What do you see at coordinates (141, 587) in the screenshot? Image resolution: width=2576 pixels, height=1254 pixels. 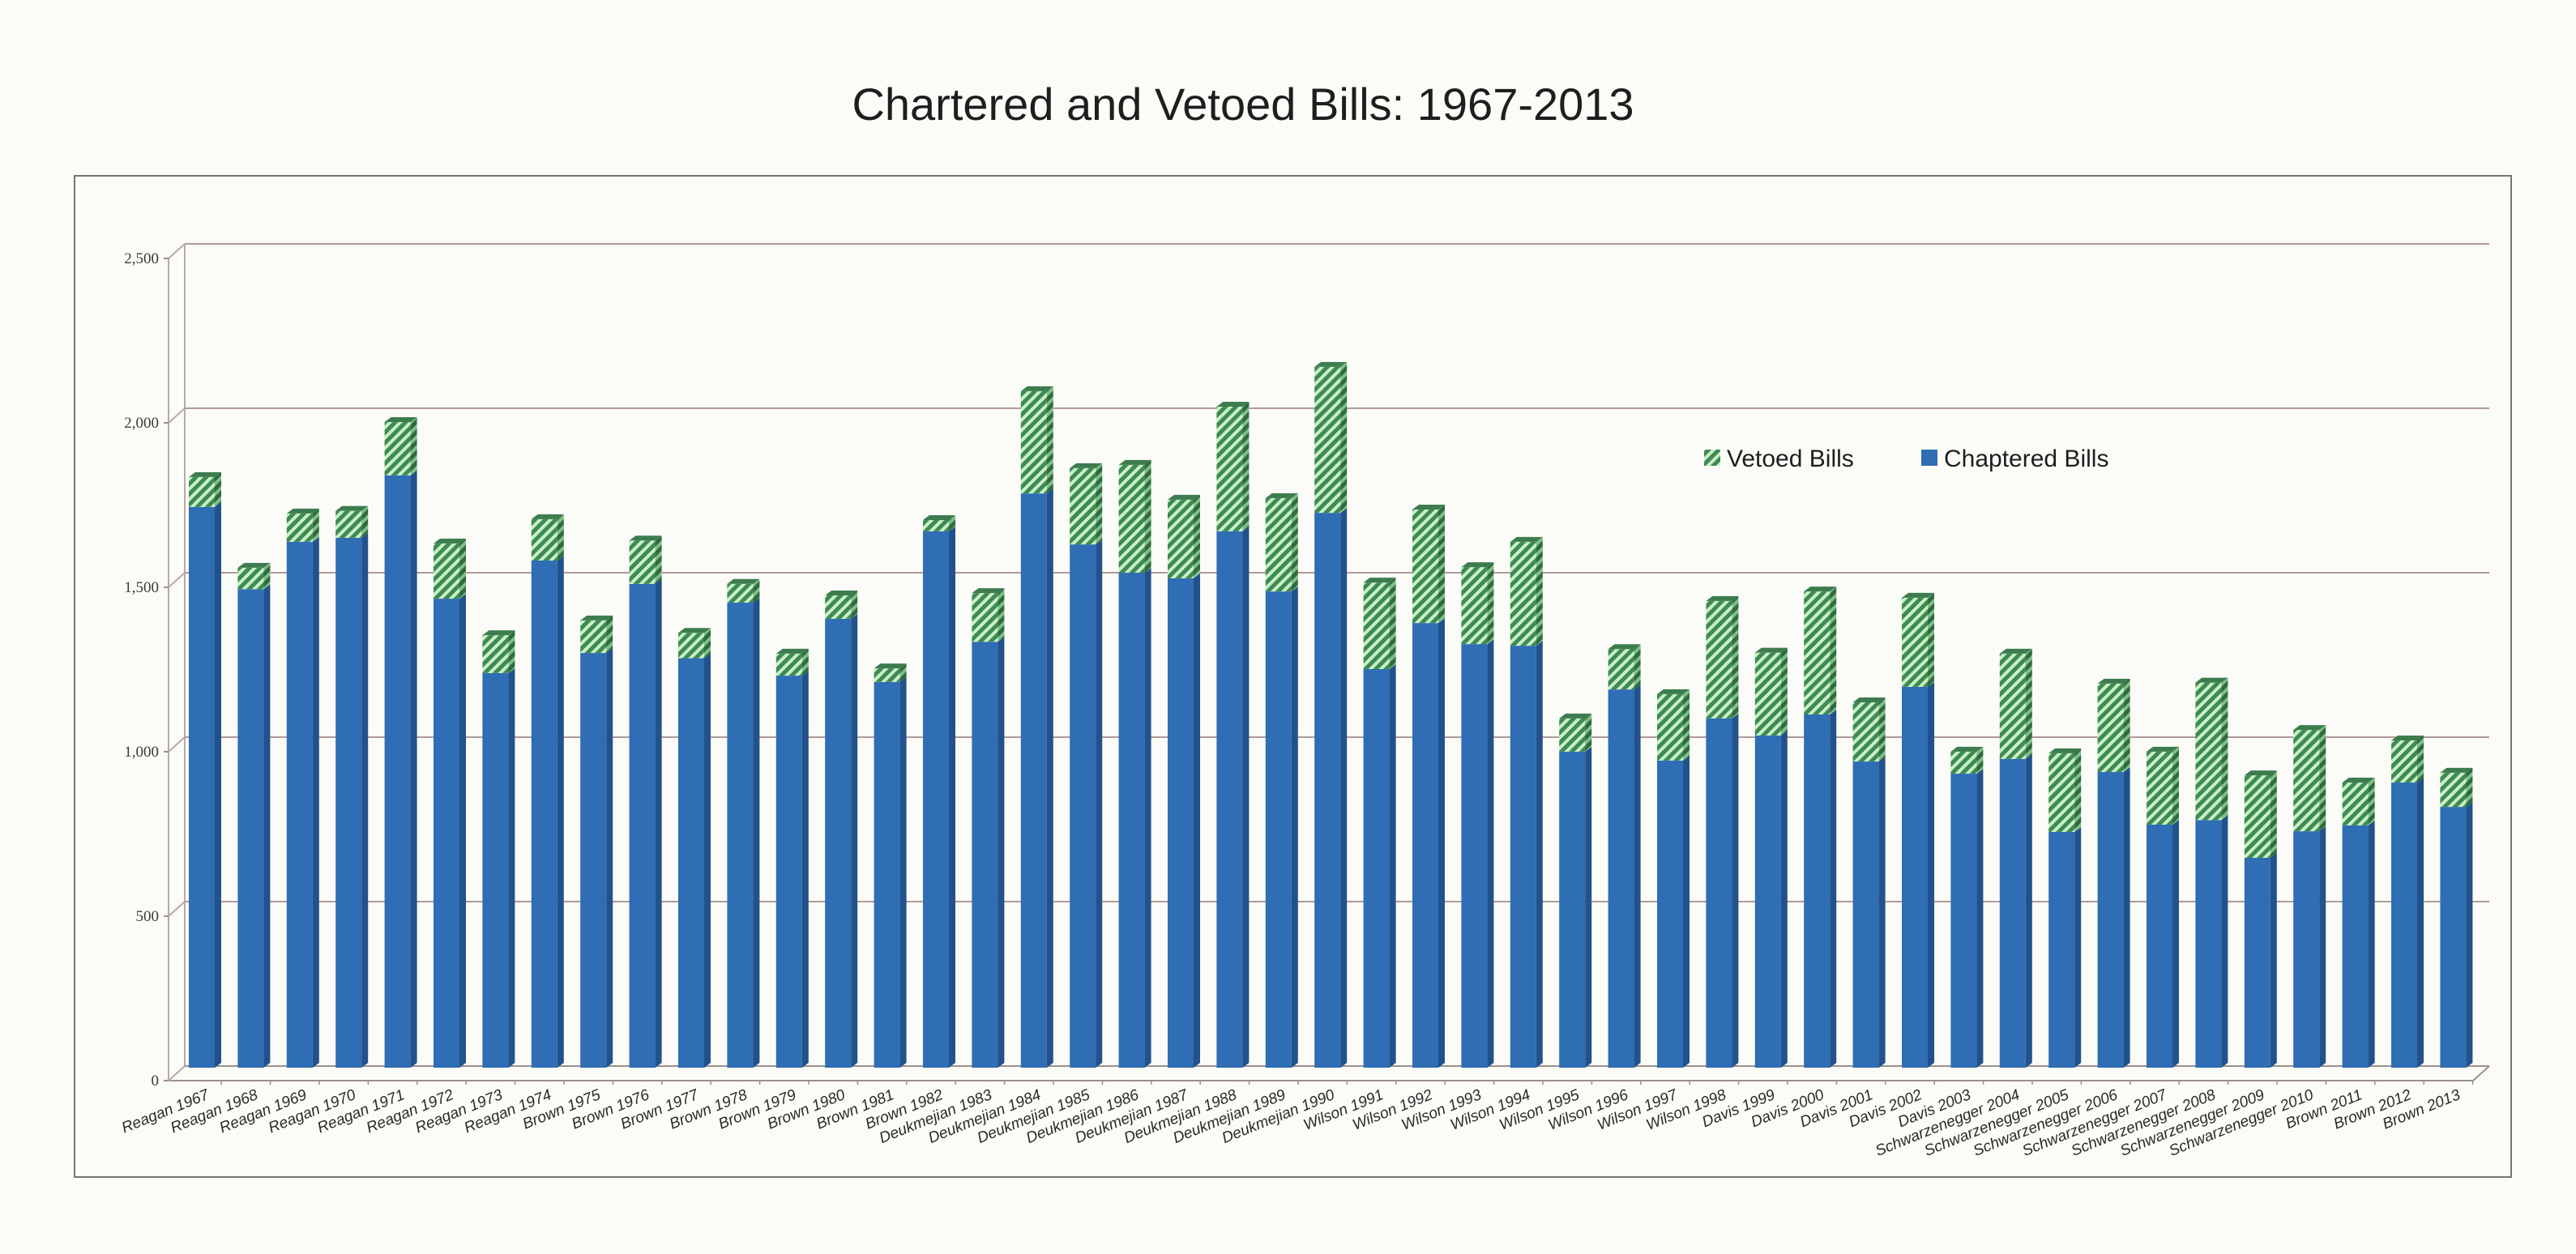 I see `y-tick-label: 1,500` at bounding box center [141, 587].